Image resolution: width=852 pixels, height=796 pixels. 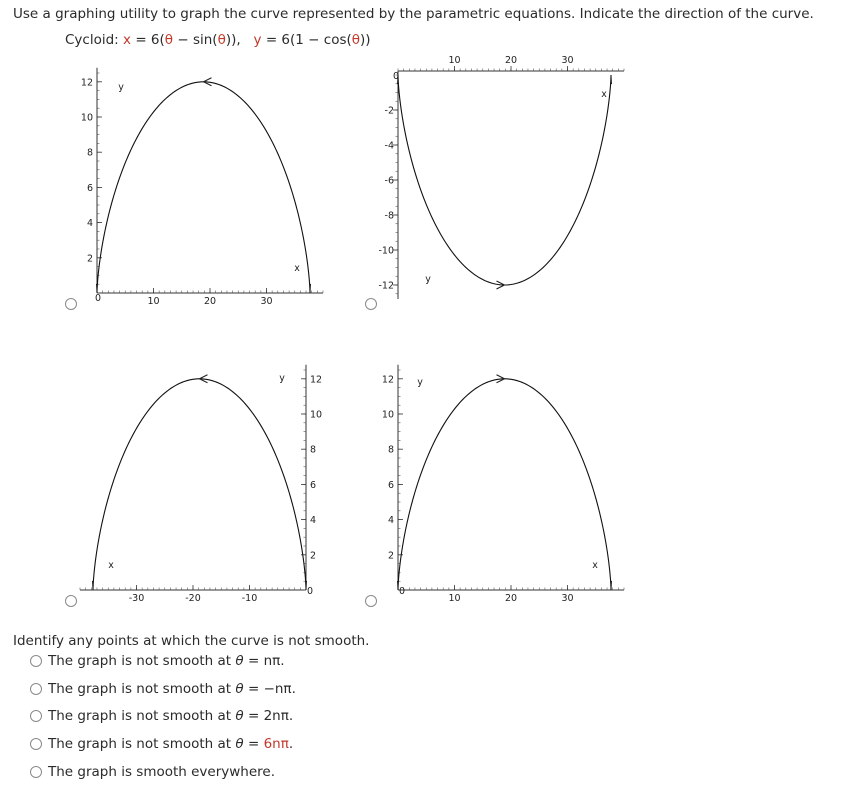 I want to click on x-tick-label: -20, so click(x=193, y=598).